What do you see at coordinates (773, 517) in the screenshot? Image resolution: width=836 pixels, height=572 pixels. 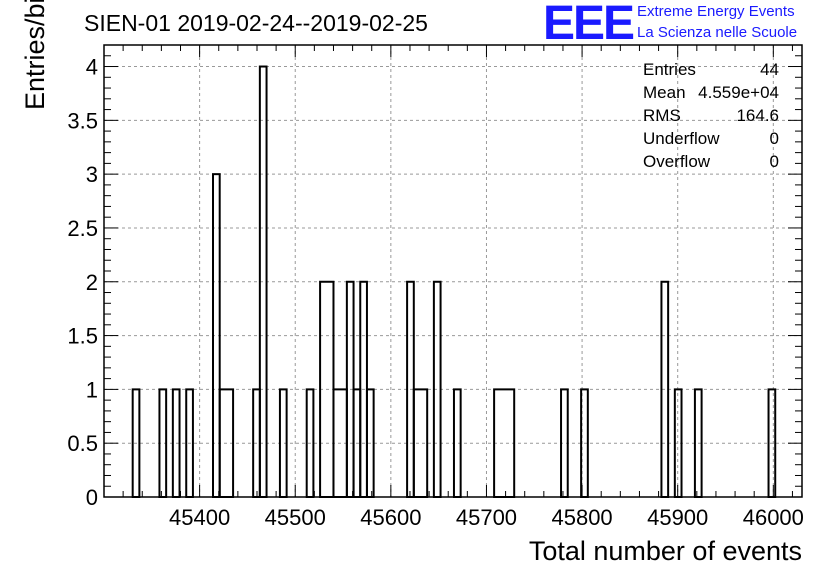 I see `x-tick-label: 46000` at bounding box center [773, 517].